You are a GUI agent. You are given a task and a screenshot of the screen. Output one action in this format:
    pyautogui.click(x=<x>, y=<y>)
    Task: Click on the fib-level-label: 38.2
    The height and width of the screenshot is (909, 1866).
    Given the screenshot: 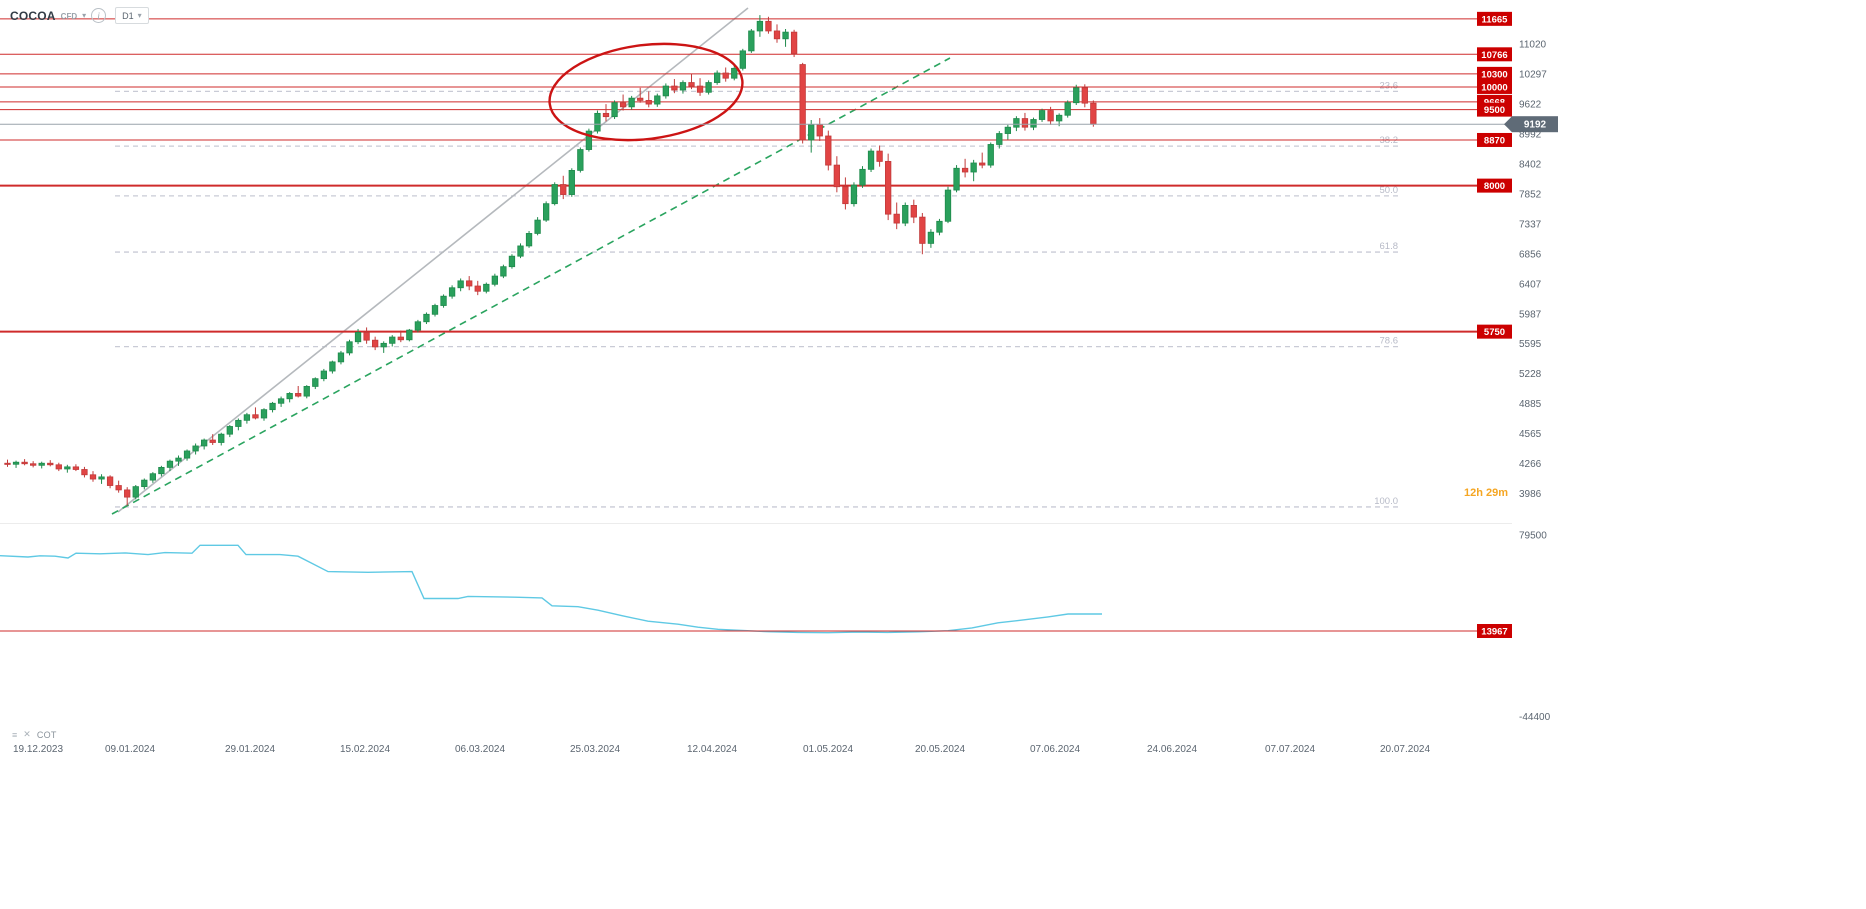 What is the action you would take?
    pyautogui.click(x=1389, y=140)
    